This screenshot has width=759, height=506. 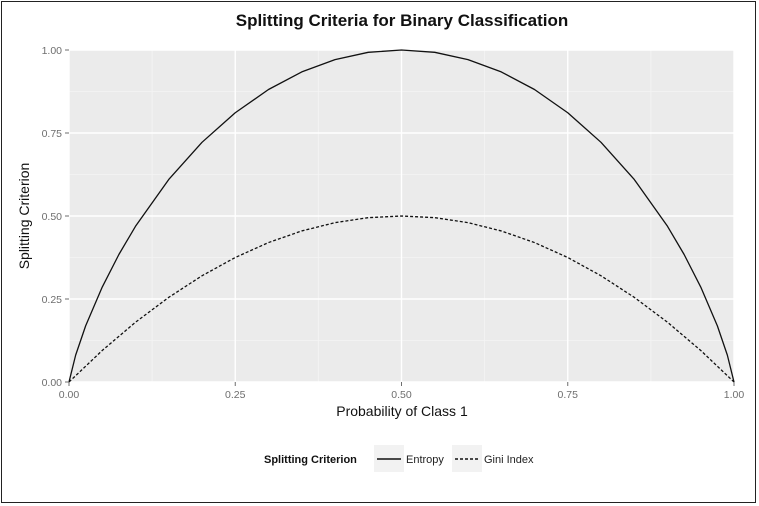 What do you see at coordinates (509, 460) in the screenshot?
I see `legend-label-gini: Gini Index` at bounding box center [509, 460].